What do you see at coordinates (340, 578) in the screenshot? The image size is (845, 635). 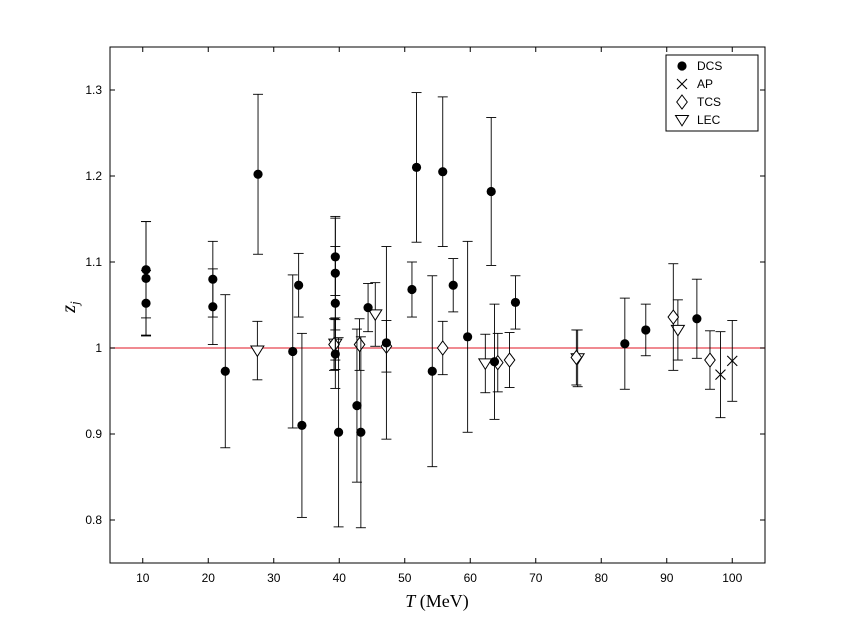 I see `x-tick-label: 40` at bounding box center [340, 578].